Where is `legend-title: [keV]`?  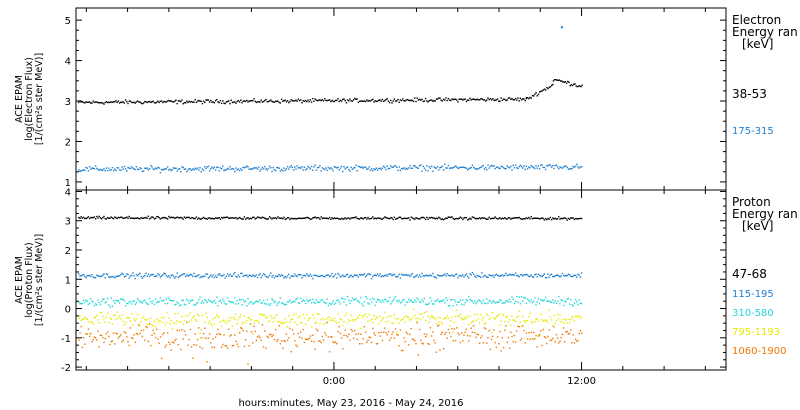 legend-title: [keV] is located at coordinates (757, 226).